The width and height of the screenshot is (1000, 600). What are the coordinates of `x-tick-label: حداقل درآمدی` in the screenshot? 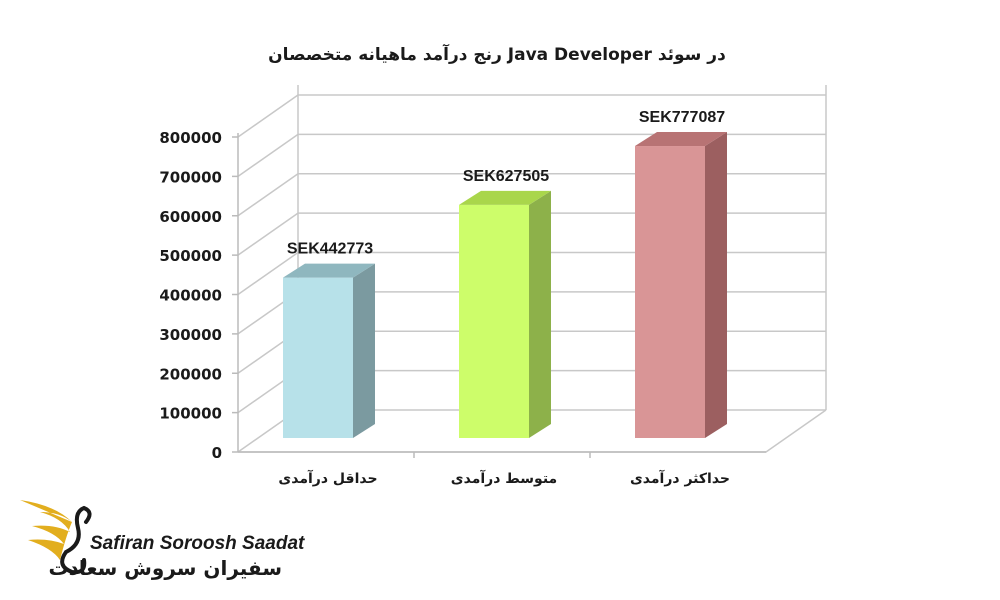 It's located at (327, 478).